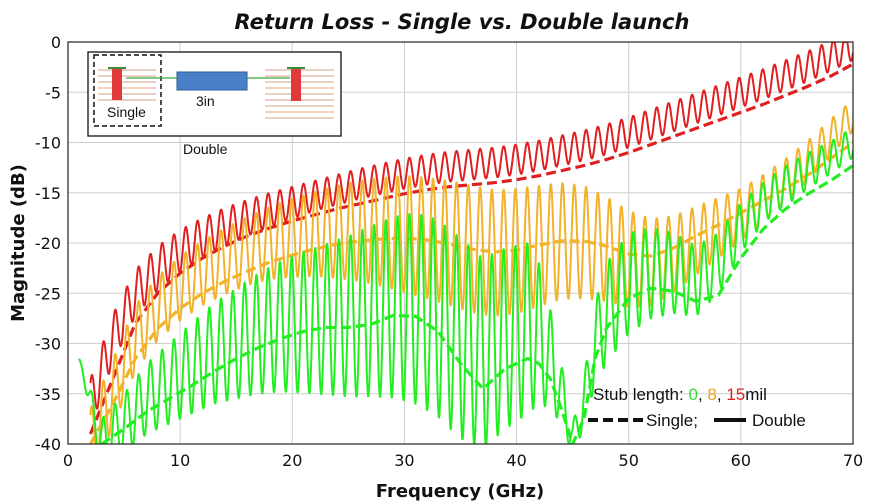 The height and width of the screenshot is (502, 871). I want to click on y-tick-label: -20, so click(48, 243).